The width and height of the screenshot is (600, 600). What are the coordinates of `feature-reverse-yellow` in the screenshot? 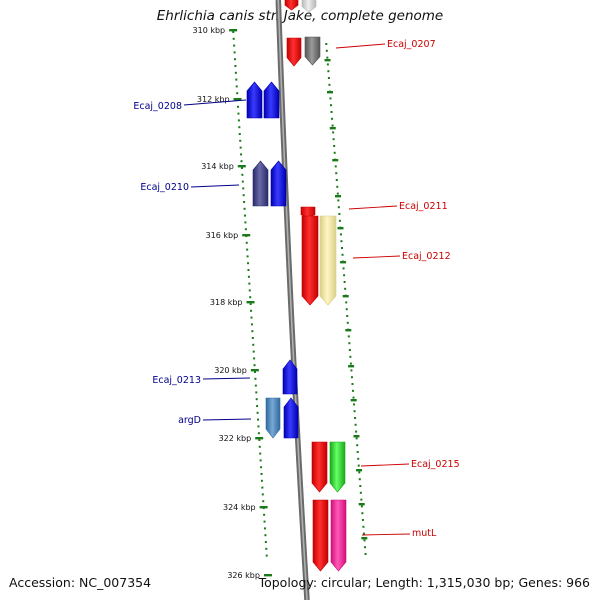 It's located at (328, 260).